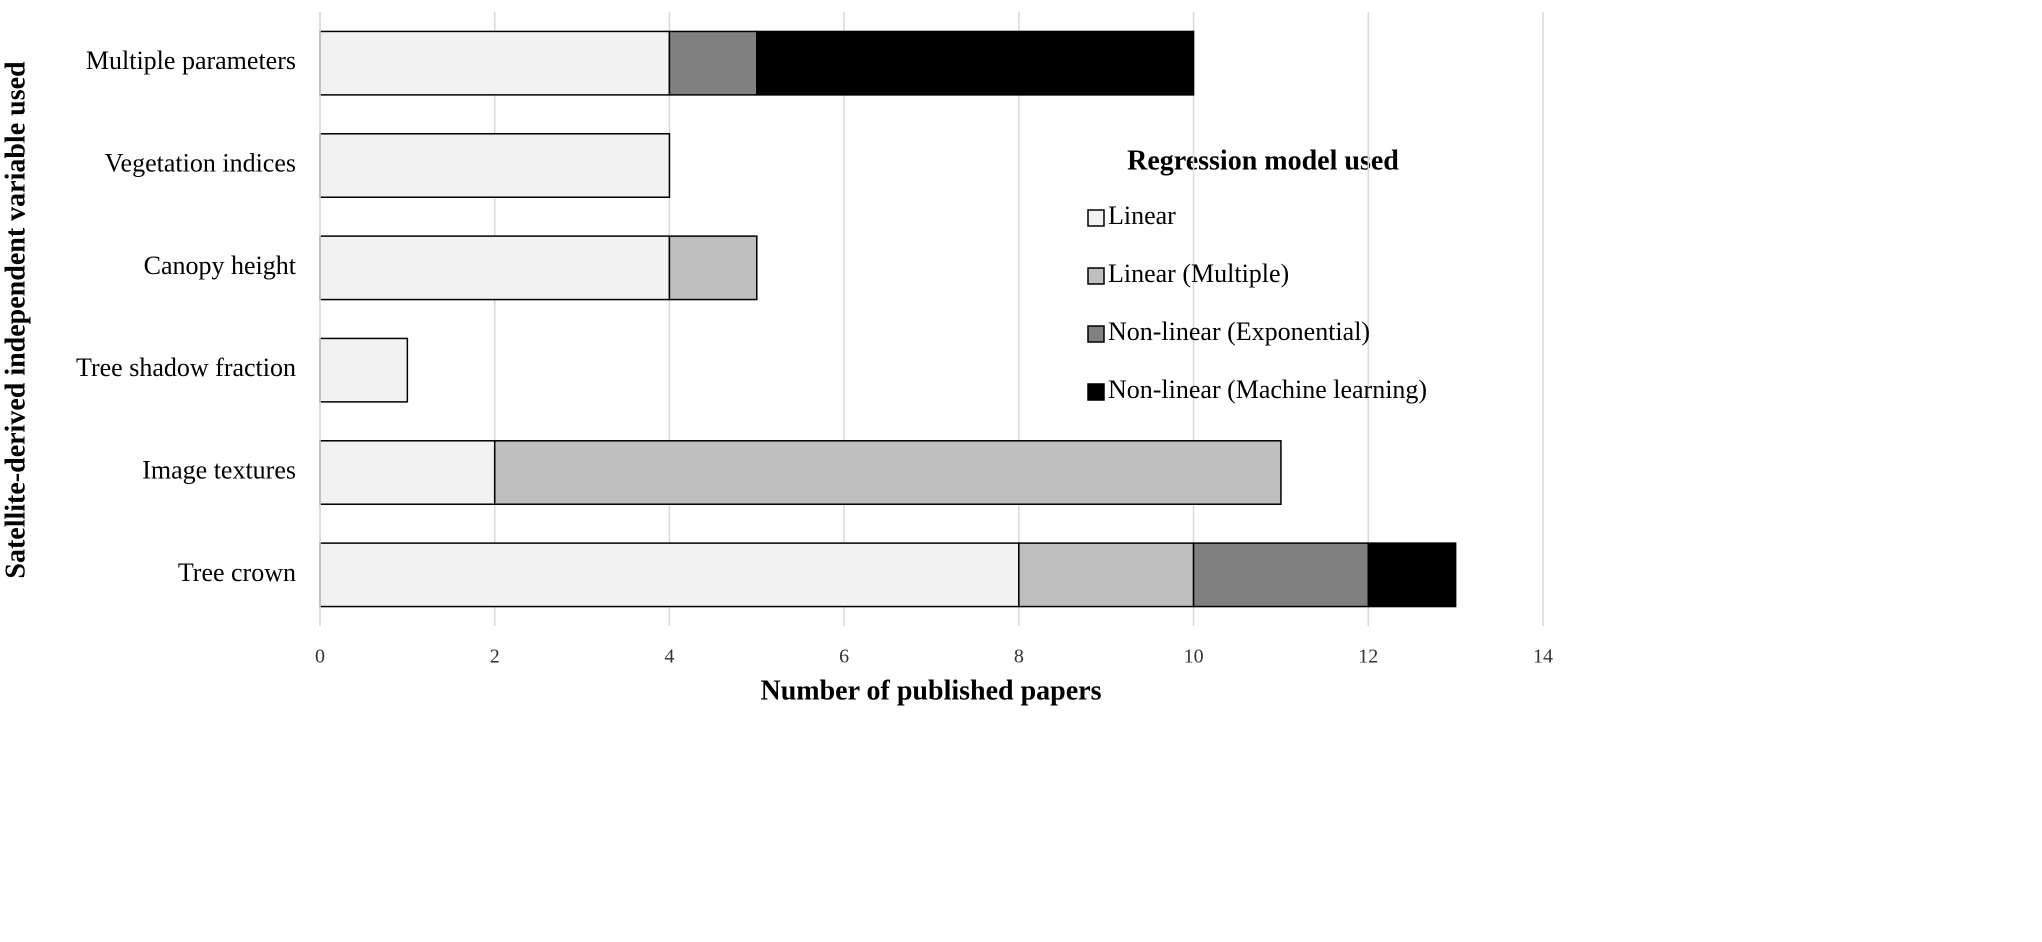 This screenshot has width=2042, height=942. What do you see at coordinates (1194, 657) in the screenshot?
I see `x-tick-label: 10` at bounding box center [1194, 657].